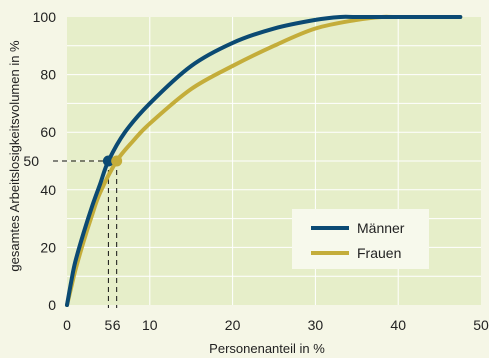 Image resolution: width=489 pixels, height=358 pixels. I want to click on y-tick-label: 40, so click(48, 190).